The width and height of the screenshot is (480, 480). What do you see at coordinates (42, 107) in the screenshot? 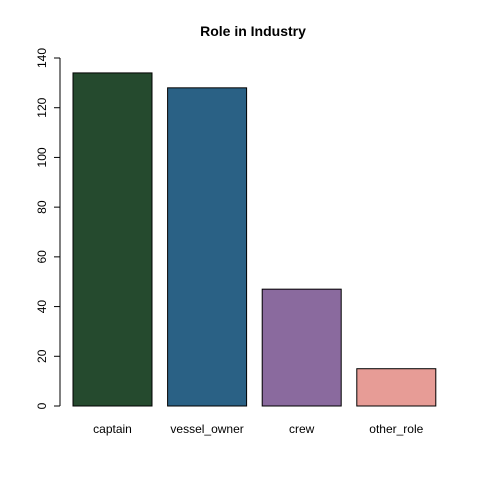
I see `y-tick-label: 120` at bounding box center [42, 107].